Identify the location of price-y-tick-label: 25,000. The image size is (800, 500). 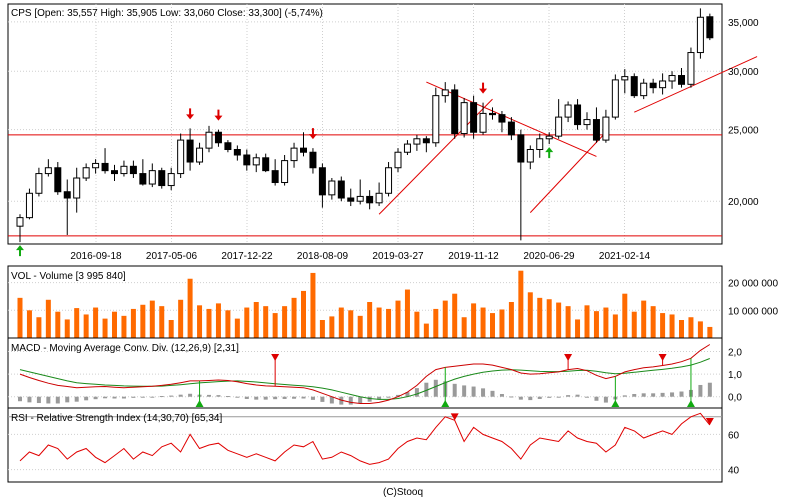
(743, 131).